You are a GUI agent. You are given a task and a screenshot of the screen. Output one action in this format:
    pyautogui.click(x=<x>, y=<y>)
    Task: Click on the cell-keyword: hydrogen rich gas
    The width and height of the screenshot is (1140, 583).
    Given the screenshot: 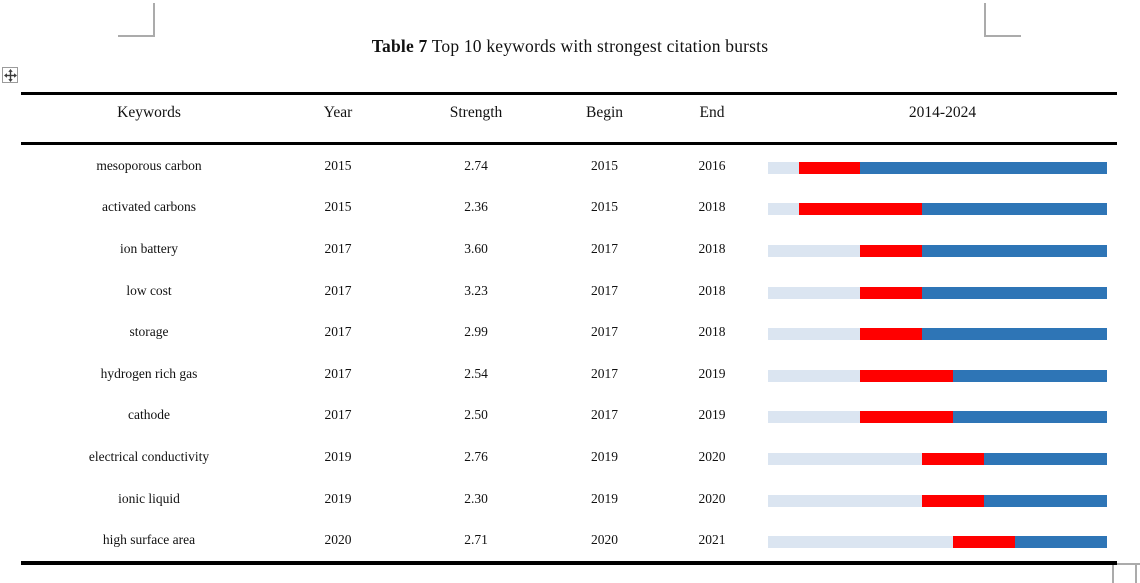 What is the action you would take?
    pyautogui.click(x=149, y=373)
    